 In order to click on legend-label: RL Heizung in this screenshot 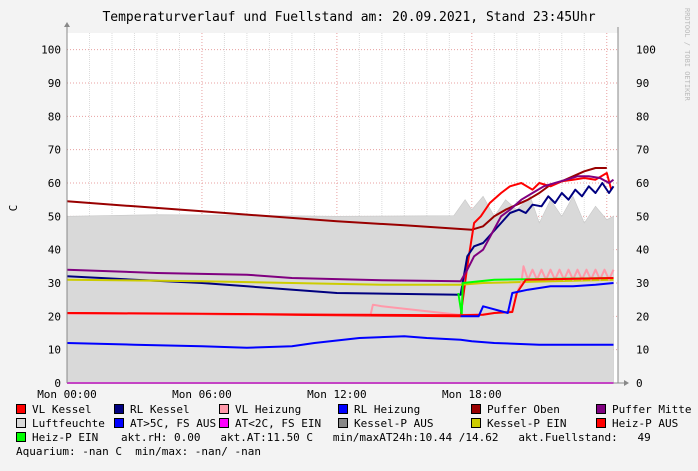, I will do `click(387, 409)`.